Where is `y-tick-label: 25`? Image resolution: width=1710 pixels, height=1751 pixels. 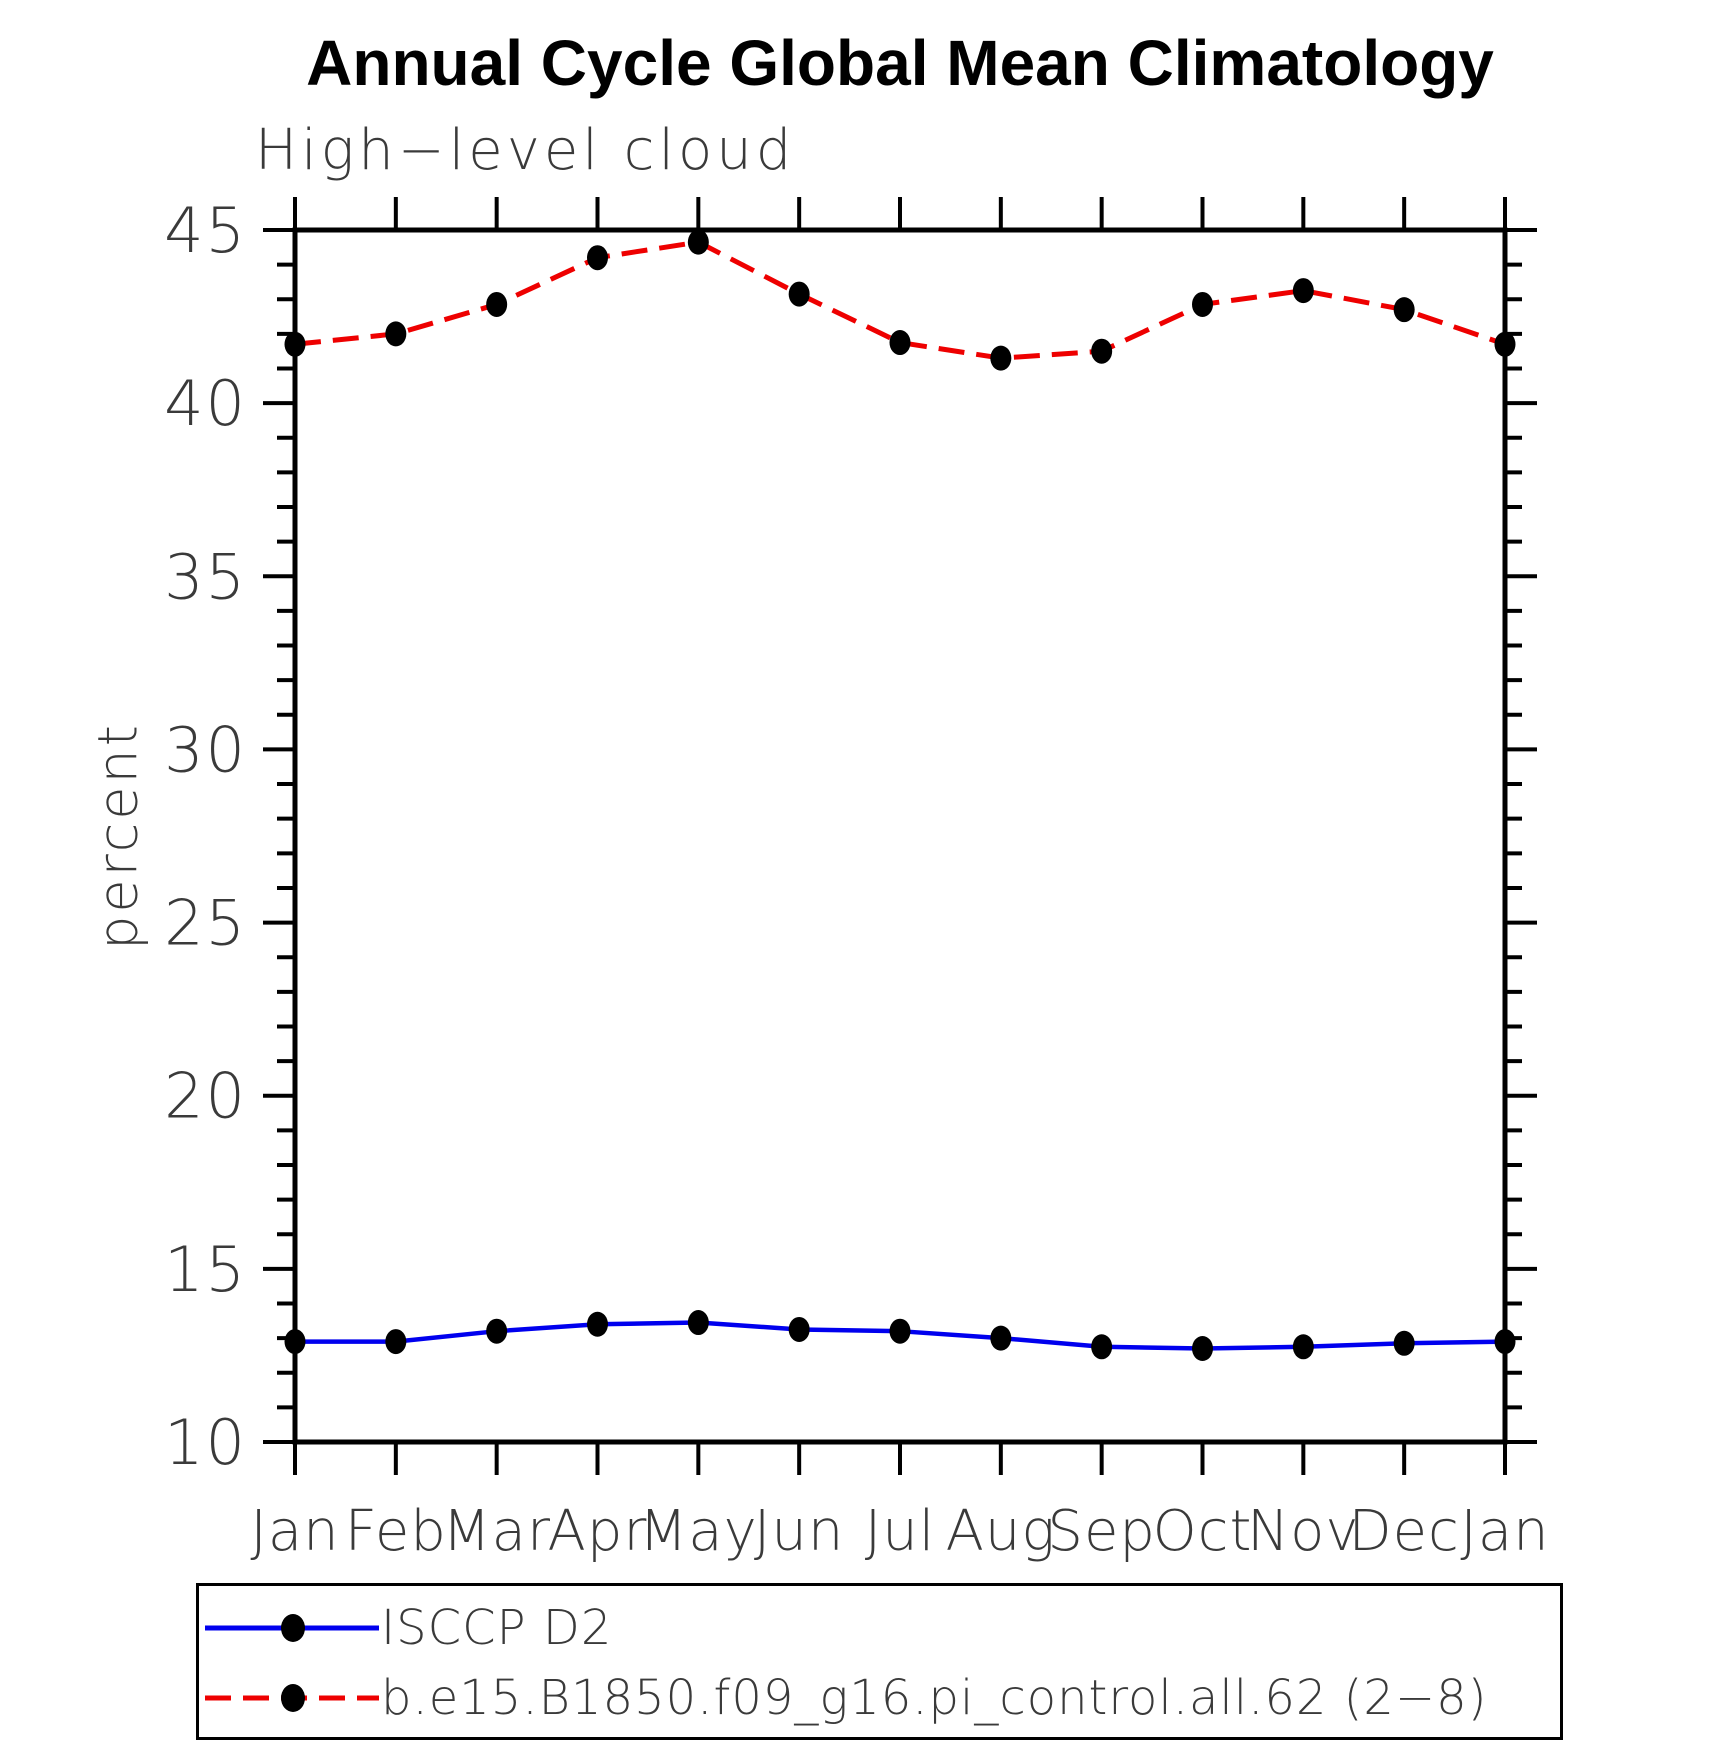
y-tick-label: 25 is located at coordinates (205, 923).